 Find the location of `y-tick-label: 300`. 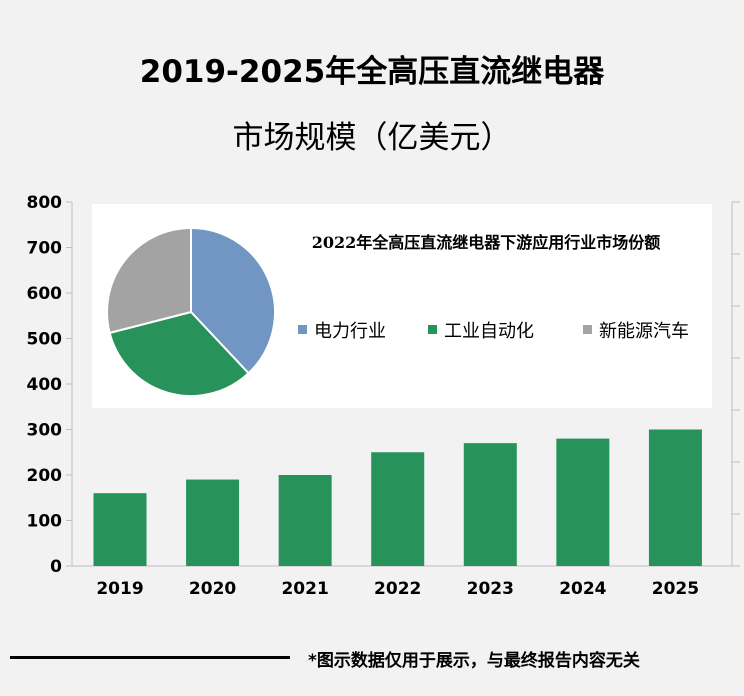

y-tick-label: 300 is located at coordinates (45, 431).